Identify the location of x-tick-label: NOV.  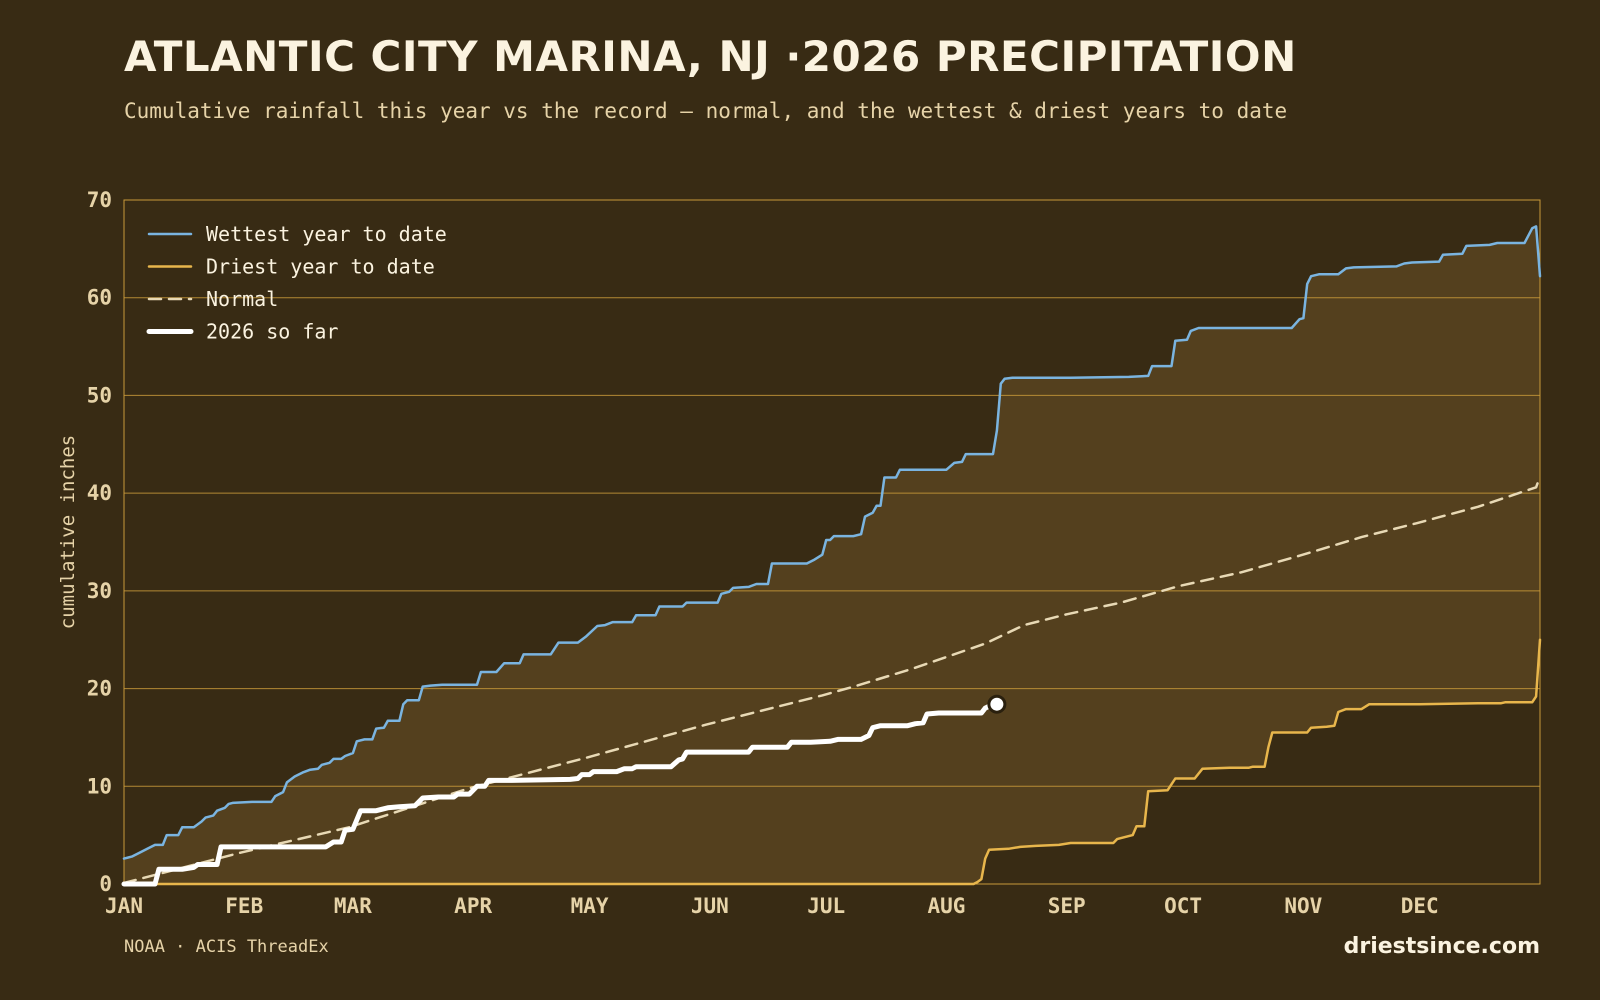
(1303, 906).